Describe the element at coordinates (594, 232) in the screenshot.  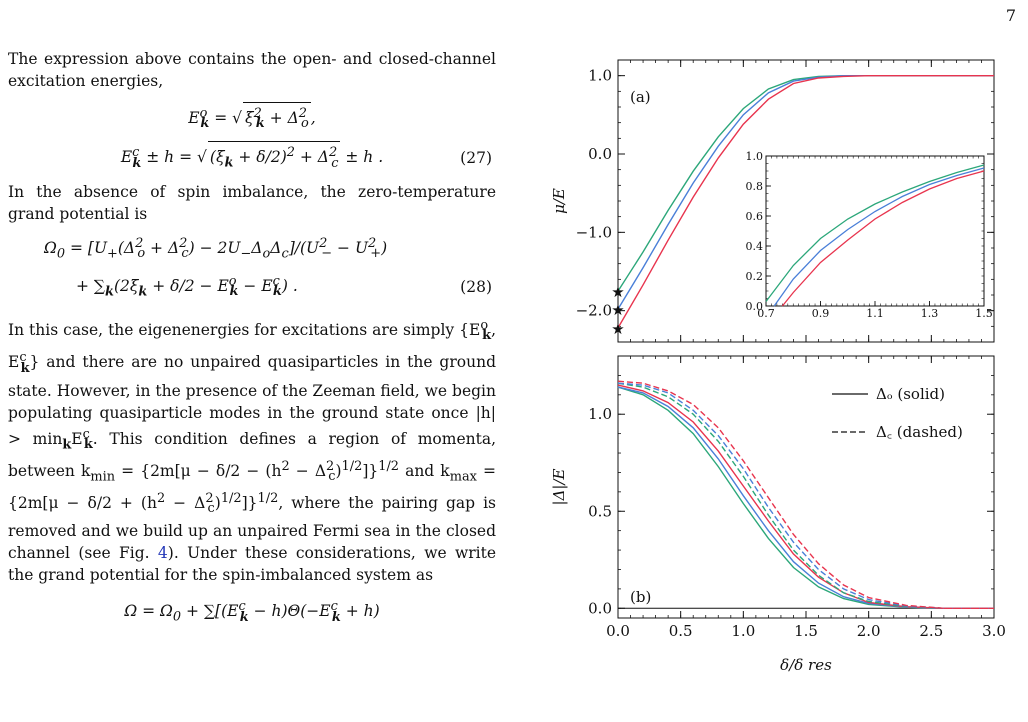
I see `panel-a-ytick-label: −1.0` at that location.